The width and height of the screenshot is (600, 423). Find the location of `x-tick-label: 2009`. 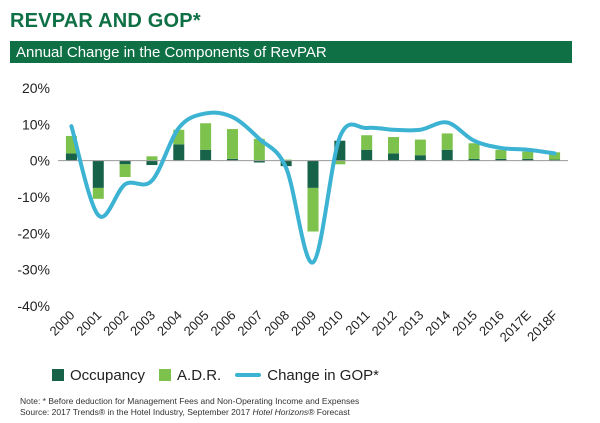

x-tick-label: 2009 is located at coordinates (303, 323).